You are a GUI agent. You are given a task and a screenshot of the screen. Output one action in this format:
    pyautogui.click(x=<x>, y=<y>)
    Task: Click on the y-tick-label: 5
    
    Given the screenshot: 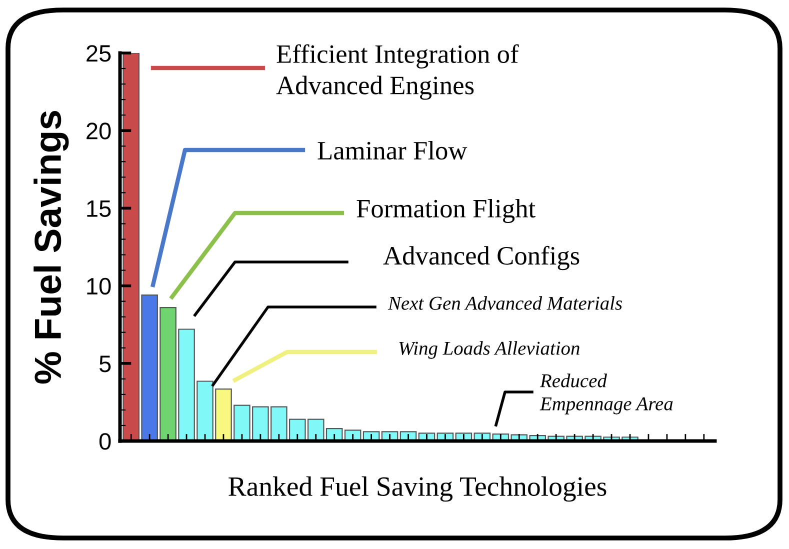 What is the action you would take?
    pyautogui.click(x=105, y=364)
    